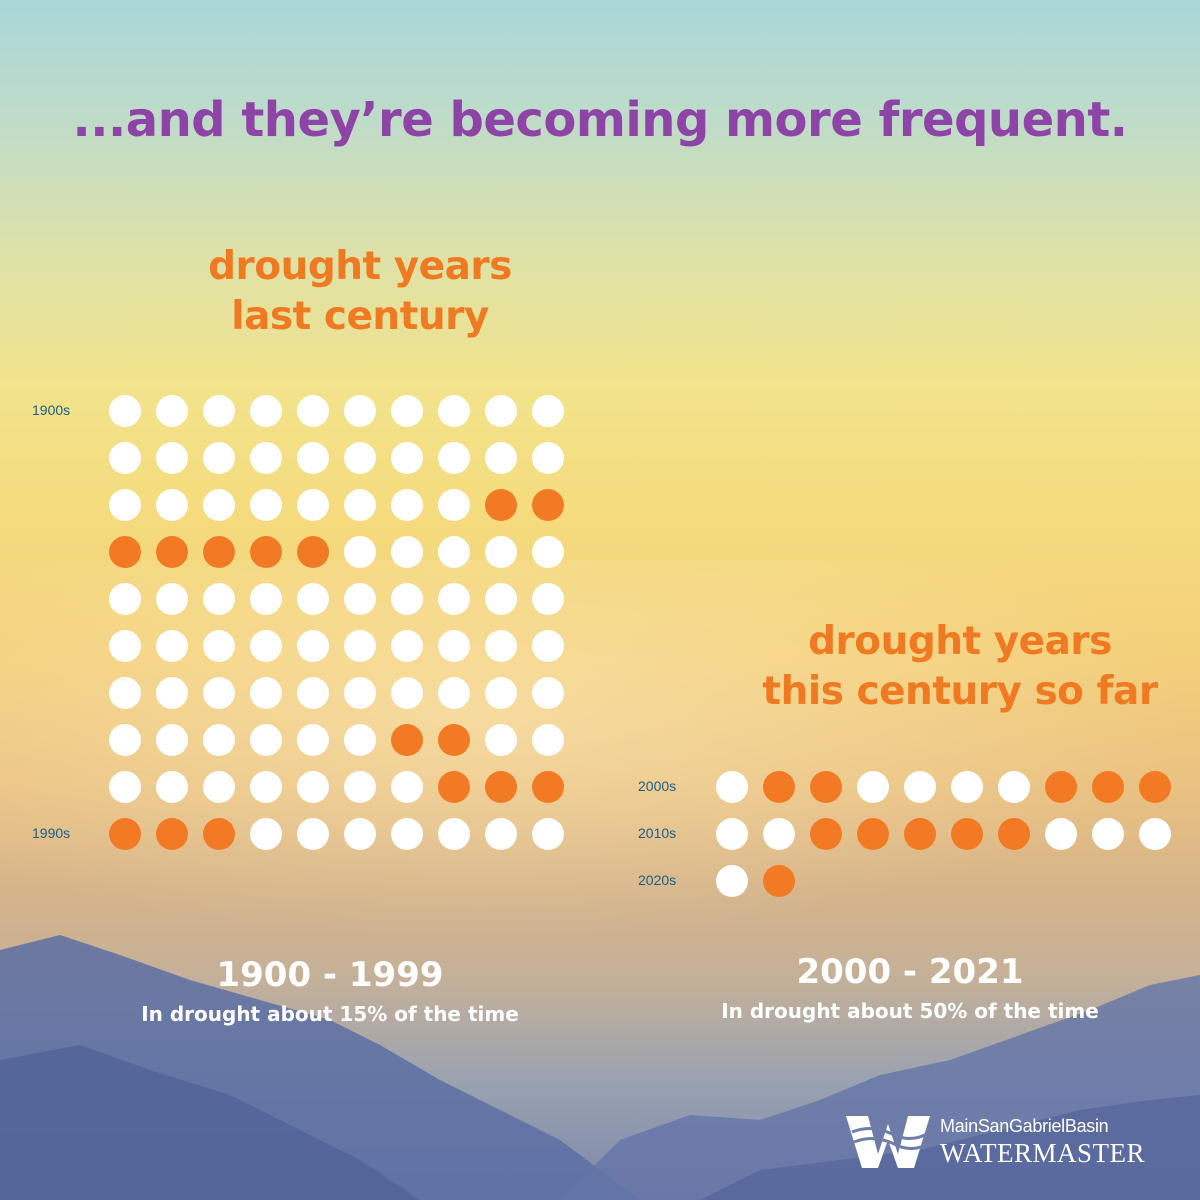  Describe the element at coordinates (51, 410) in the screenshot. I see `decade-label-1900s: 1900s` at that location.